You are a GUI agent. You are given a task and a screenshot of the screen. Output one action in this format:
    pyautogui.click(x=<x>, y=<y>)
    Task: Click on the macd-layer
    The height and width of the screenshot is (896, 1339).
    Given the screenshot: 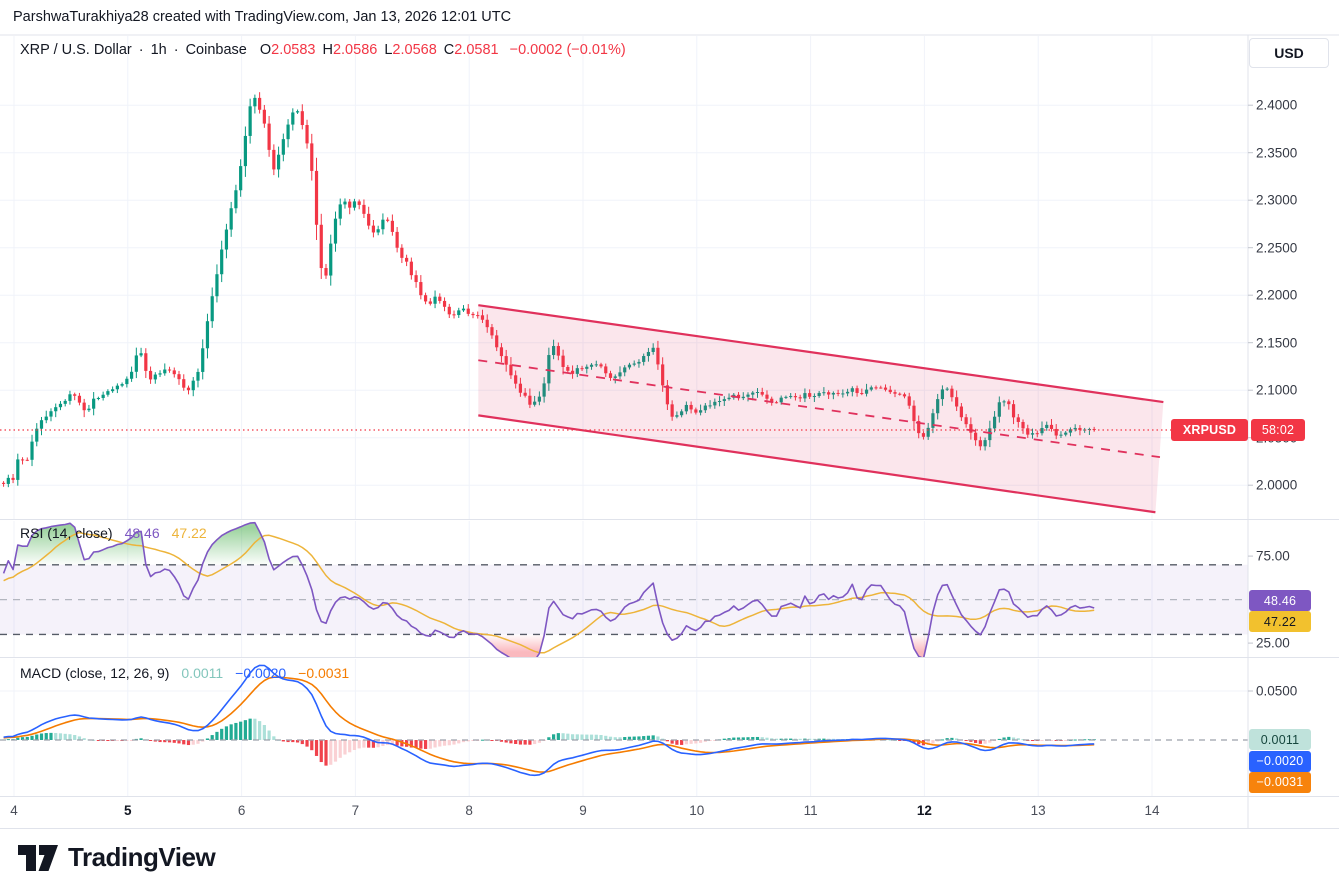 What is the action you would take?
    pyautogui.click(x=624, y=720)
    